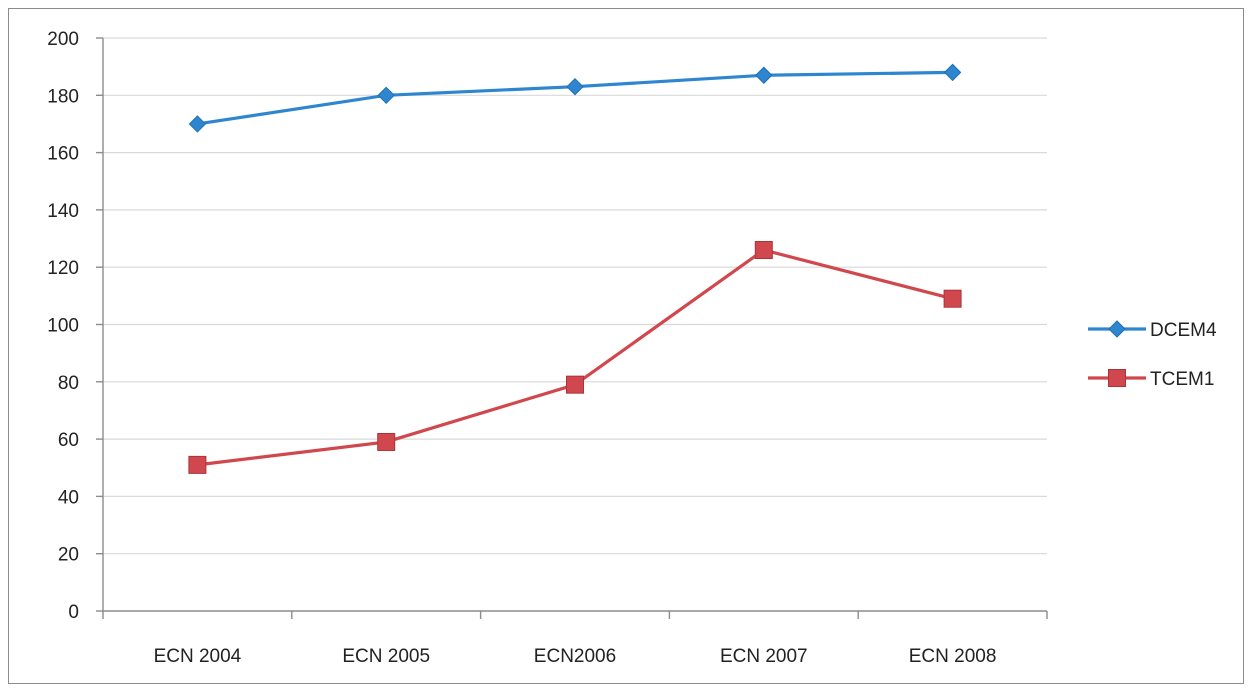 The height and width of the screenshot is (692, 1252). I want to click on y-tick-label: 120, so click(63, 268).